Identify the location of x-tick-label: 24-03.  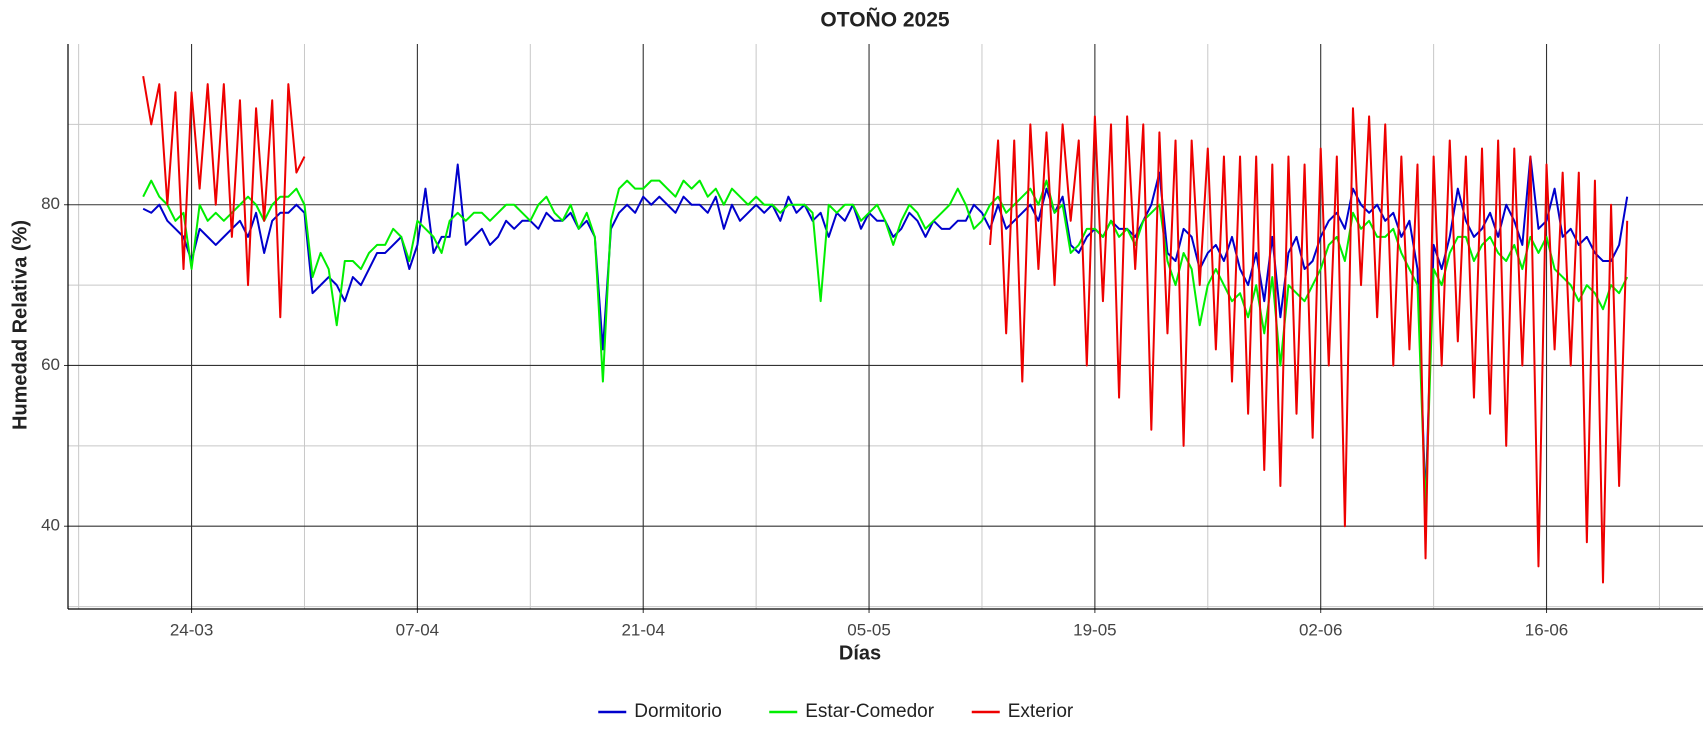
(191, 629).